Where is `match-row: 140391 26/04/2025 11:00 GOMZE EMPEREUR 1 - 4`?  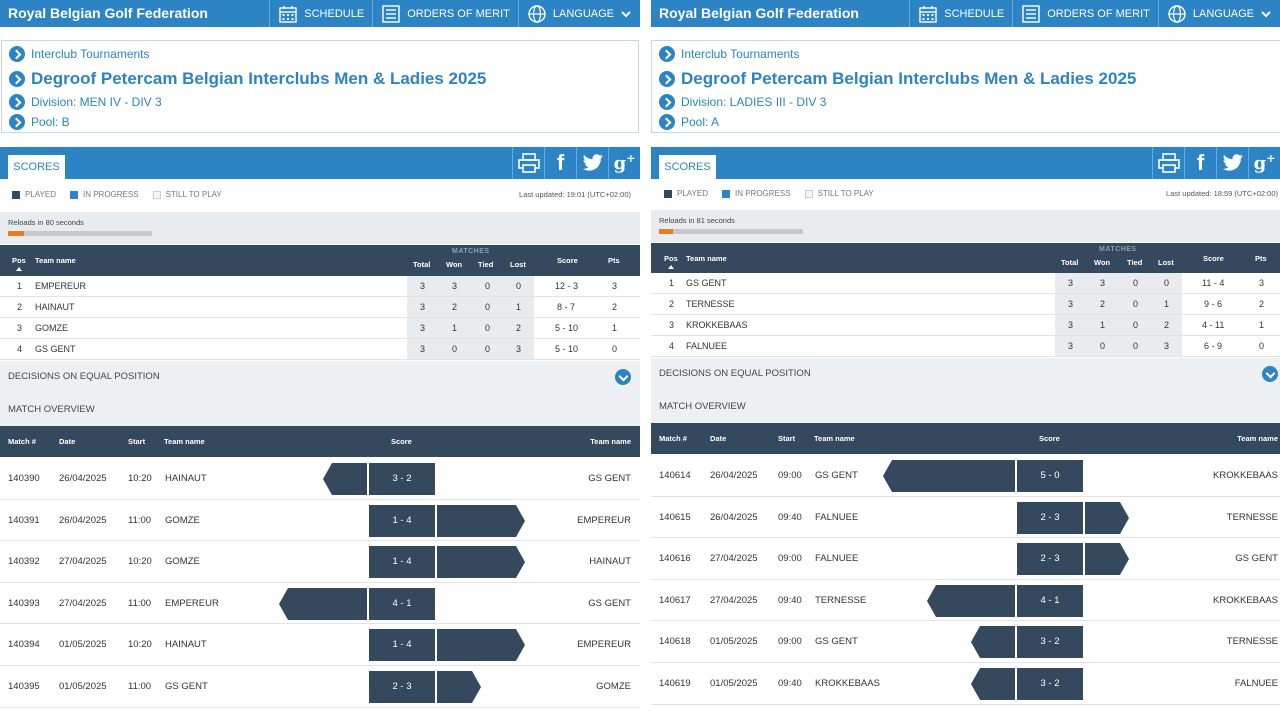
match-row: 140391 26/04/2025 11:00 GOMZE EMPEREUR 1 - 4 is located at coordinates (320, 520).